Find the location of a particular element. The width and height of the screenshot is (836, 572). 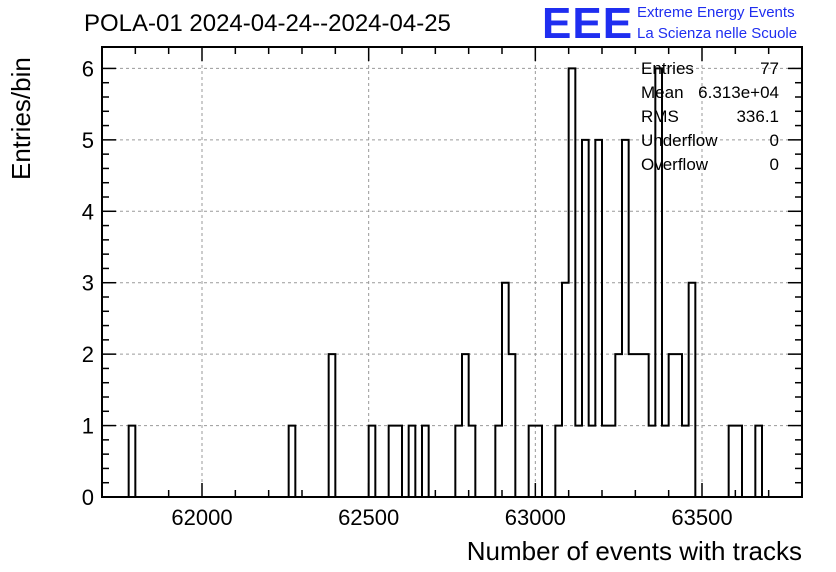

stat-value: 77 is located at coordinates (769, 68).